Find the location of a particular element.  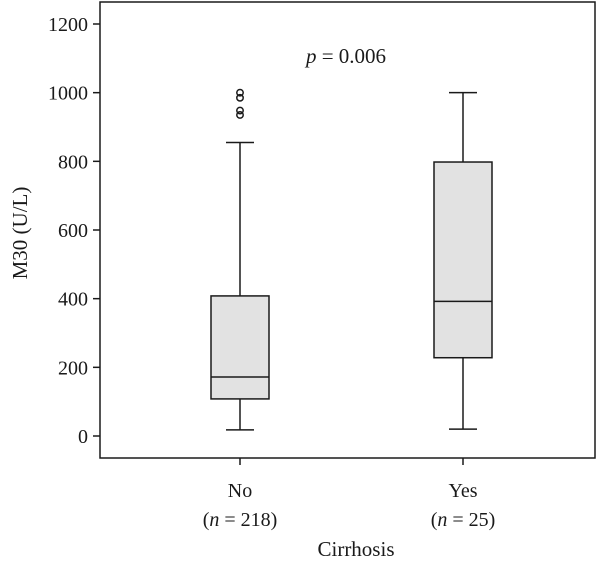

box-group-no is located at coordinates (240, 259).